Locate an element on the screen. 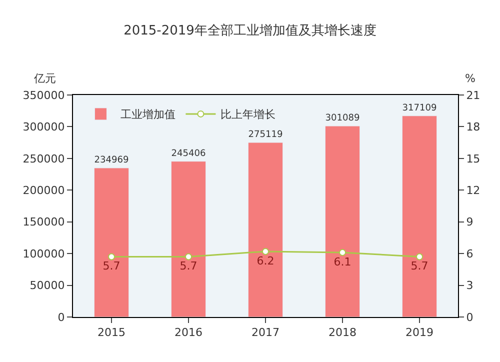 The width and height of the screenshot is (500, 362). y2-tick-label: 9 is located at coordinates (470, 222).